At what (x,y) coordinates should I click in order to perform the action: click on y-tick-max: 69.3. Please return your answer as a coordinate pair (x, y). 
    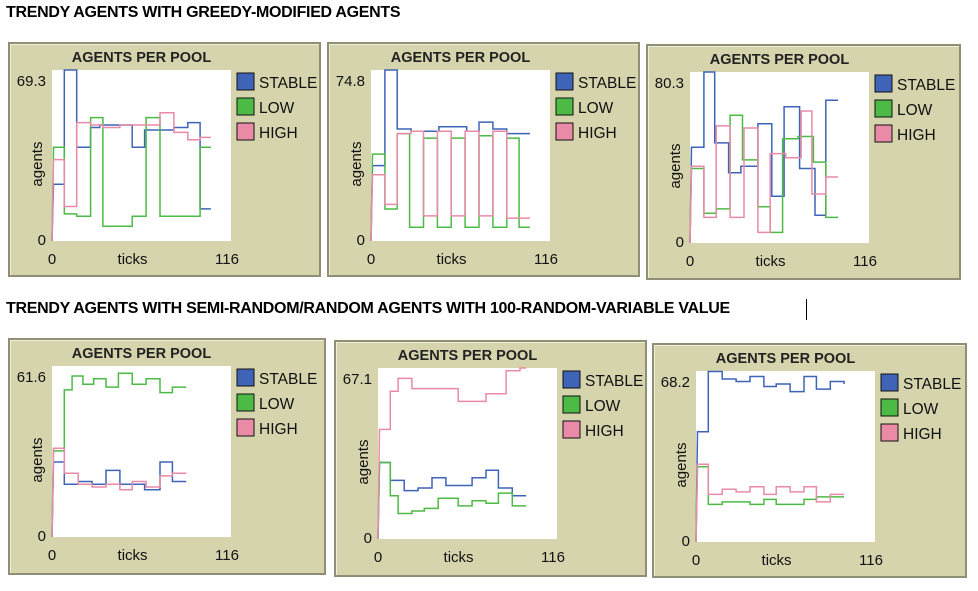
    Looking at the image, I should click on (31, 81).